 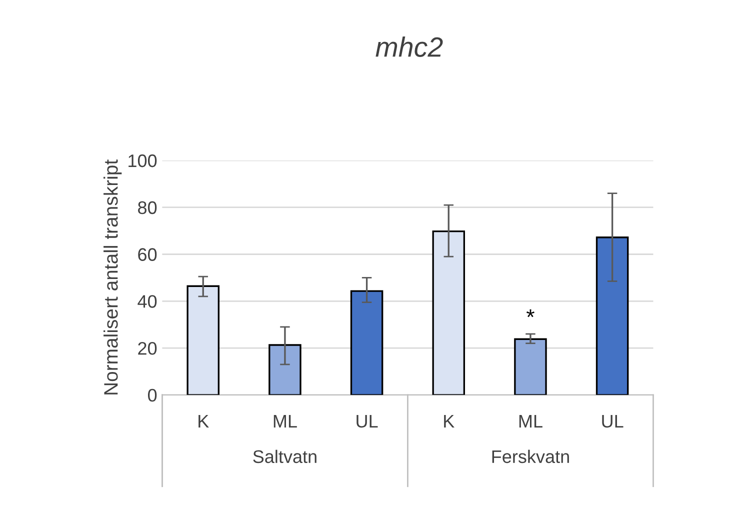 What do you see at coordinates (530, 313) in the screenshot?
I see `data-label: *` at bounding box center [530, 313].